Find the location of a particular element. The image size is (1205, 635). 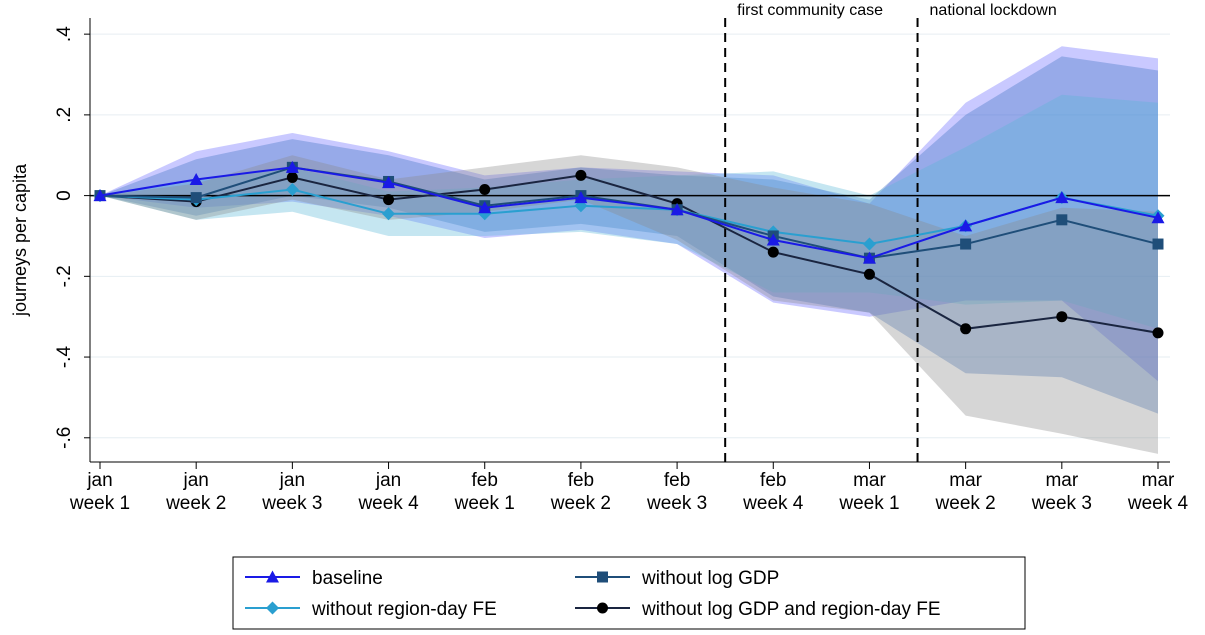

y-tick-label: -.6 is located at coordinates (64, 438).